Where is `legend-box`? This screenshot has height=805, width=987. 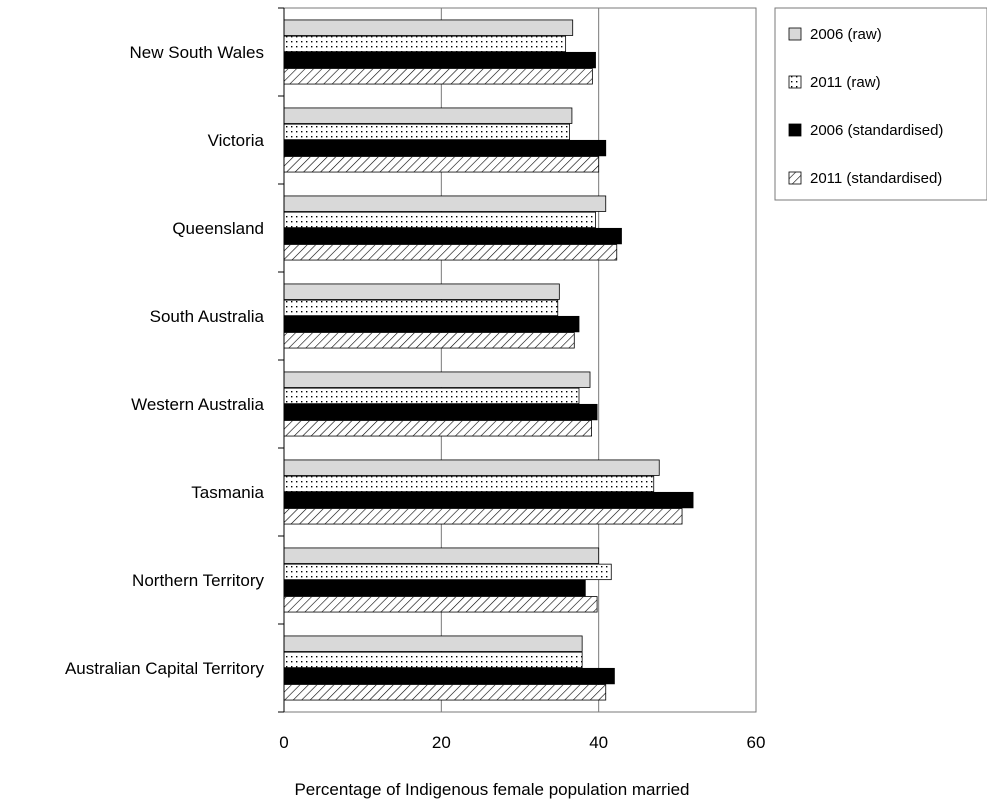
legend-box is located at coordinates (880, 104).